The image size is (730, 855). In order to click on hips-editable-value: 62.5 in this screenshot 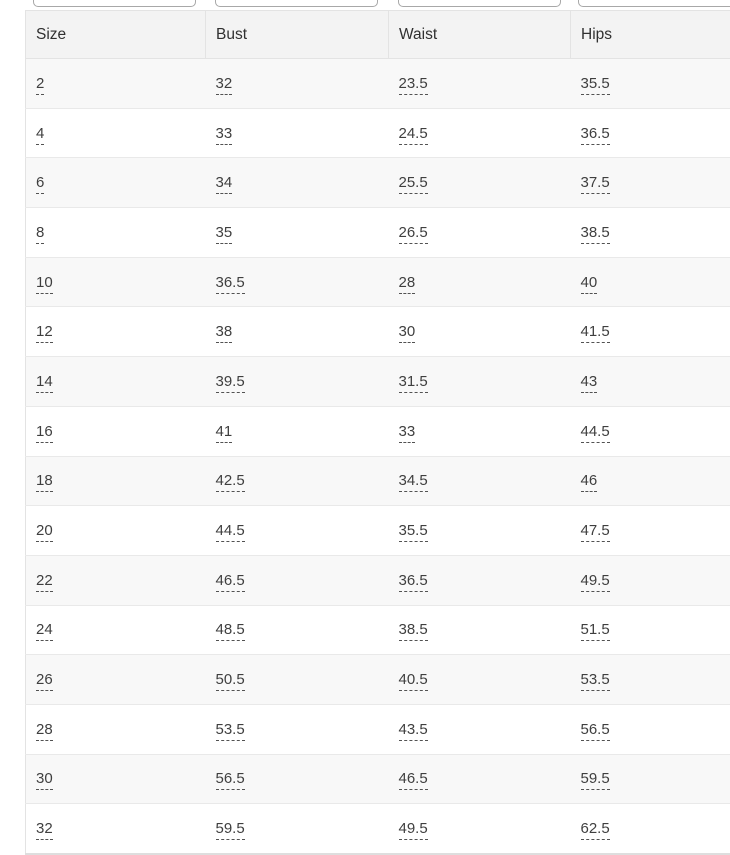, I will do `click(595, 830)`.